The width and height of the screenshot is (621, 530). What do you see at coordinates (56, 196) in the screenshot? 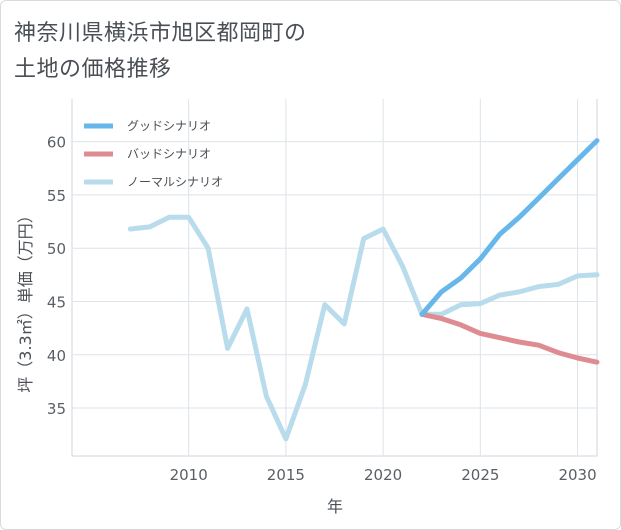
I see `y-tick-label: 55` at bounding box center [56, 196].